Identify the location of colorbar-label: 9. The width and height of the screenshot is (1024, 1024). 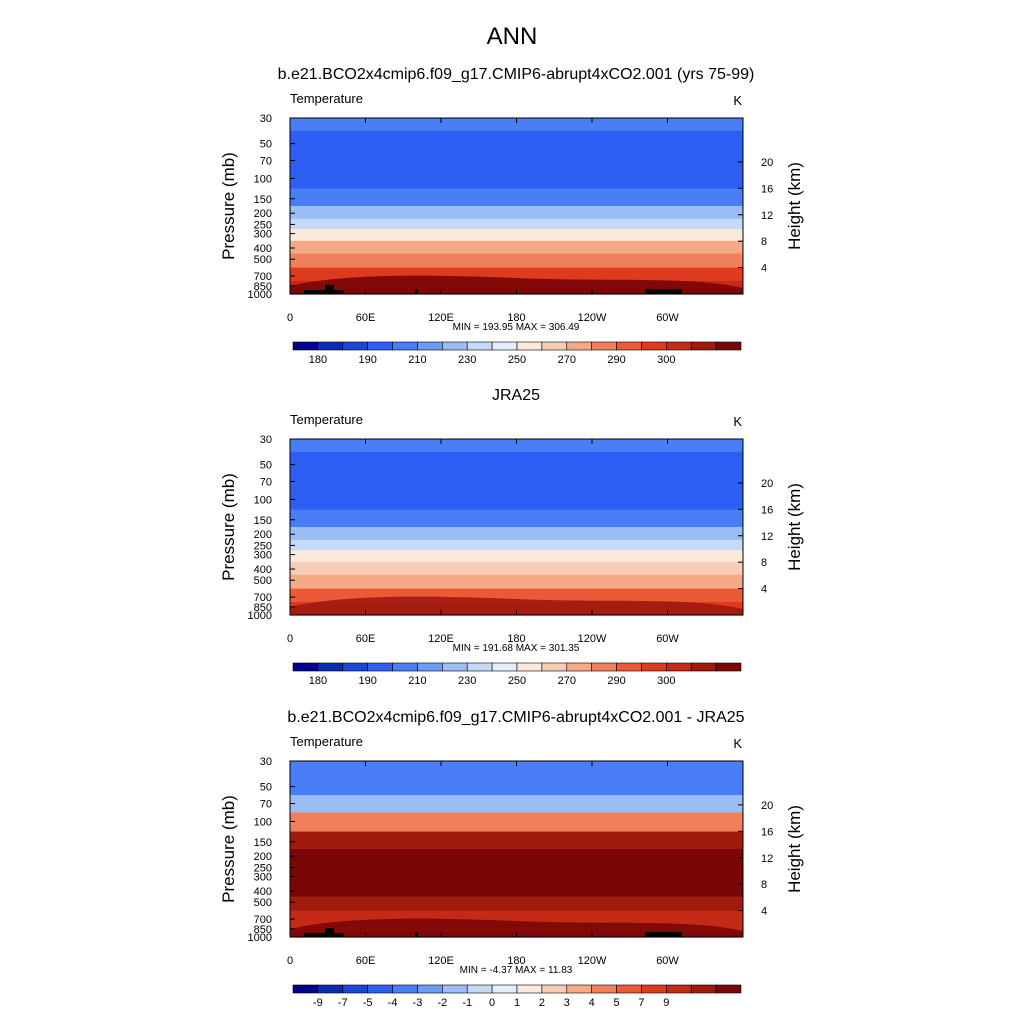
(666, 1003).